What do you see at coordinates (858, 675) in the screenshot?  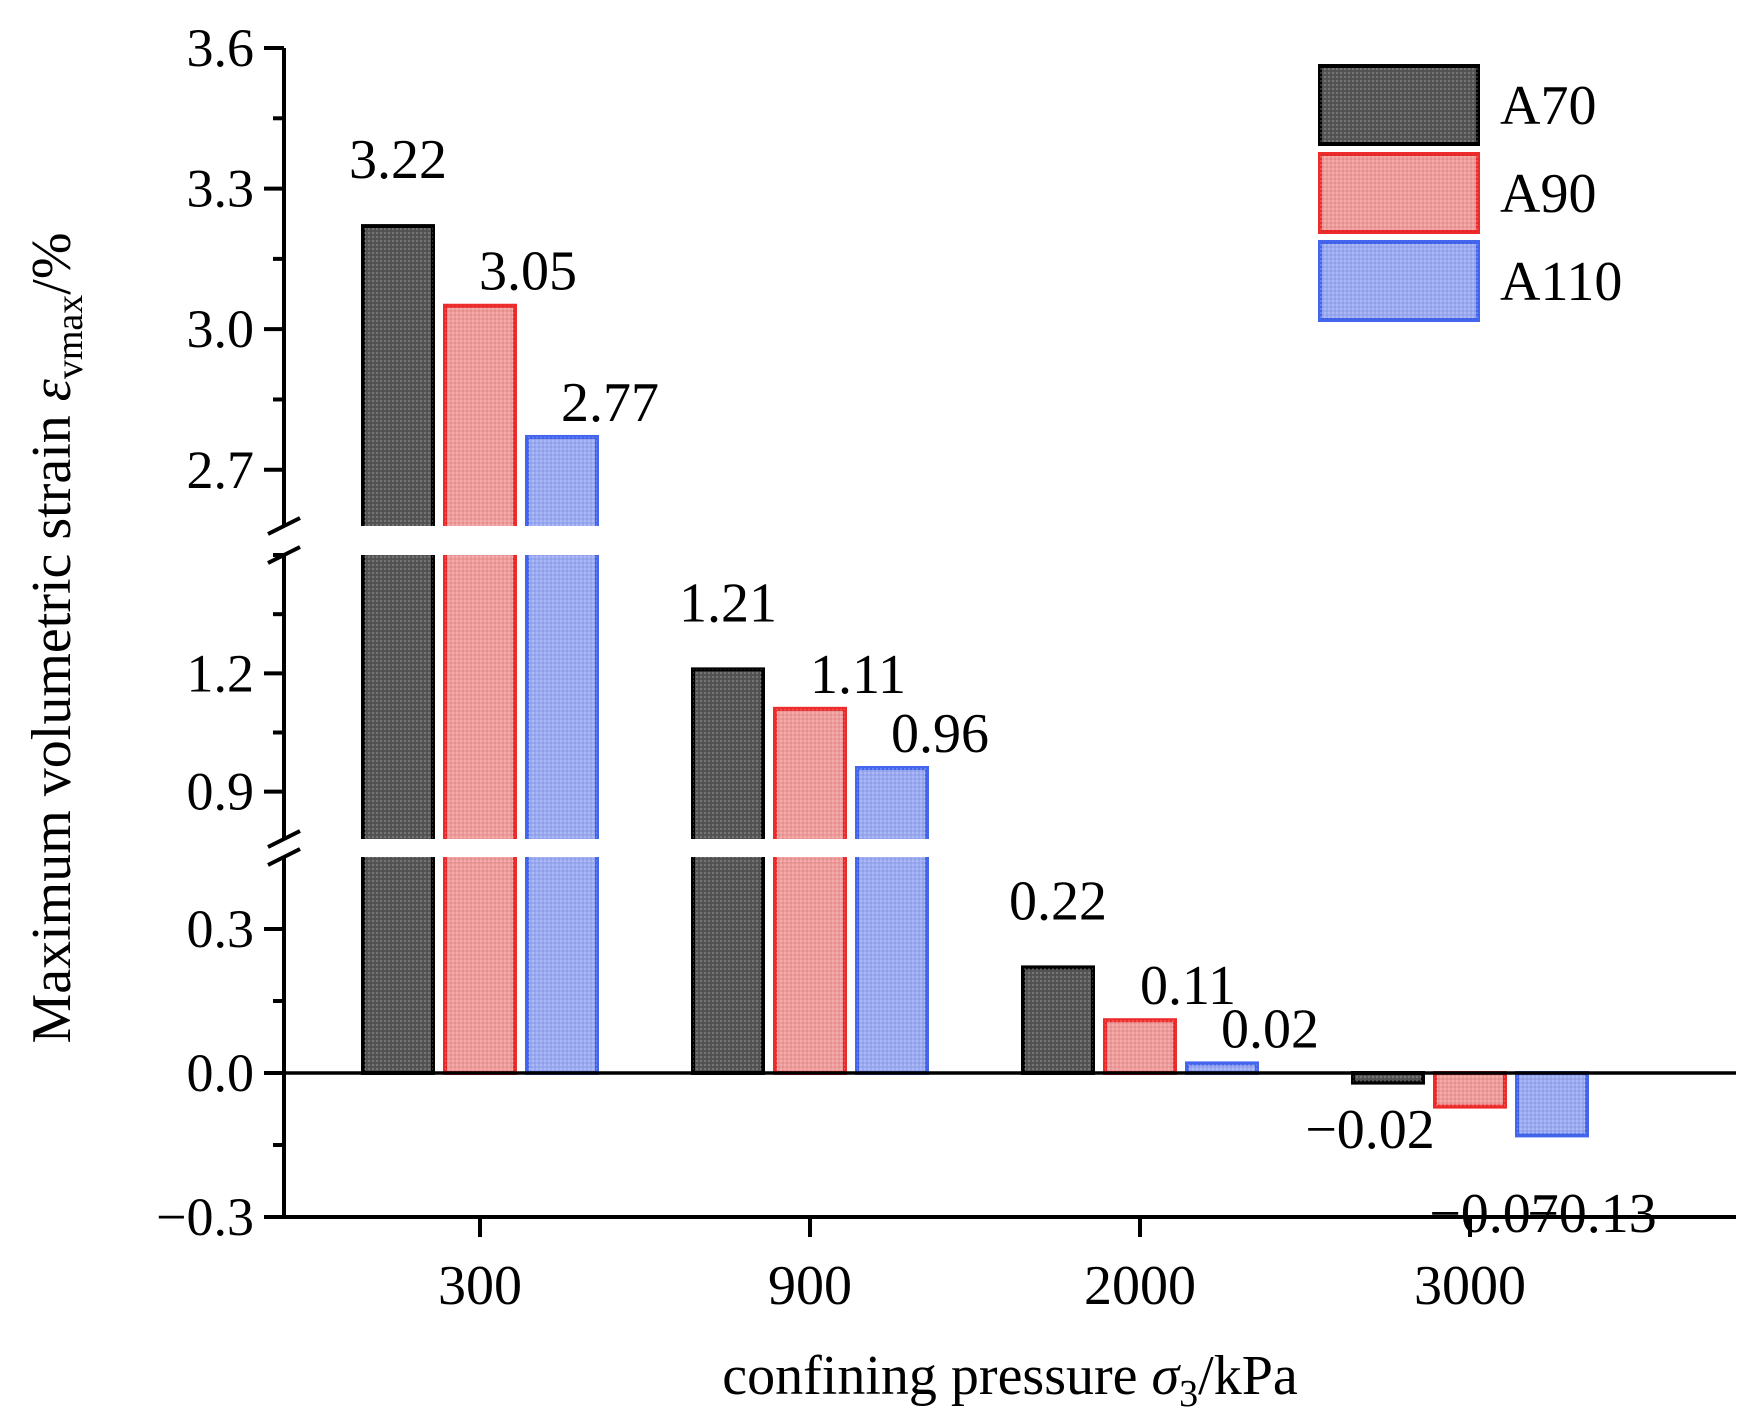 I see `data-label-A90-900: 1.11` at bounding box center [858, 675].